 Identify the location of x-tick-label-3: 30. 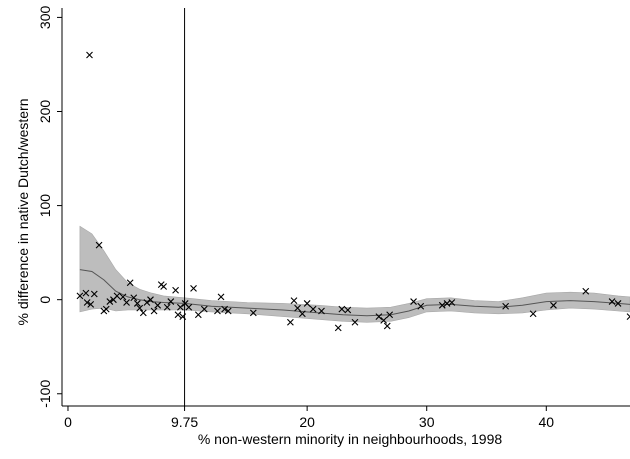
(427, 422).